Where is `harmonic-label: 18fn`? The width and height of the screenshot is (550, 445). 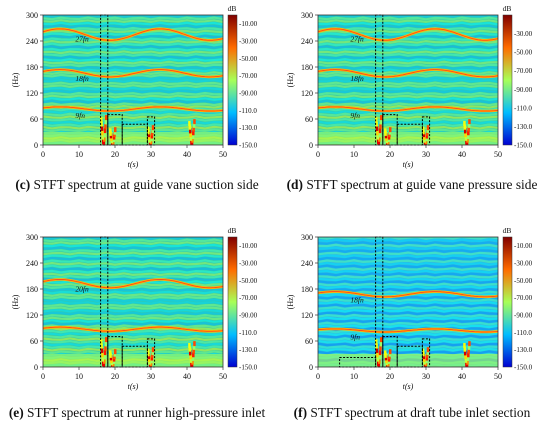
harmonic-label: 18fn is located at coordinates (357, 300).